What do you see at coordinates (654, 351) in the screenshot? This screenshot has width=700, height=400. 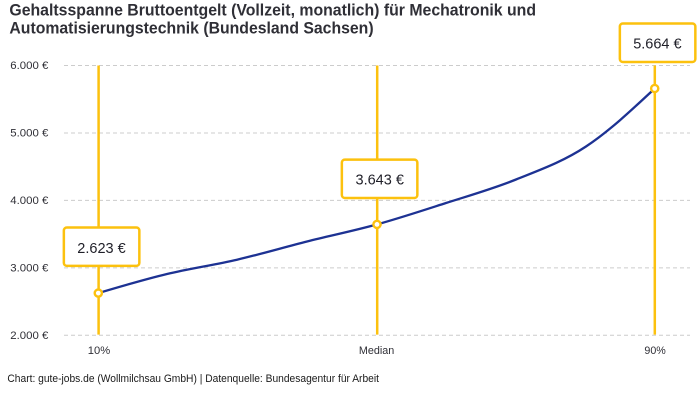 I see `svg-text: 90%` at bounding box center [654, 351].